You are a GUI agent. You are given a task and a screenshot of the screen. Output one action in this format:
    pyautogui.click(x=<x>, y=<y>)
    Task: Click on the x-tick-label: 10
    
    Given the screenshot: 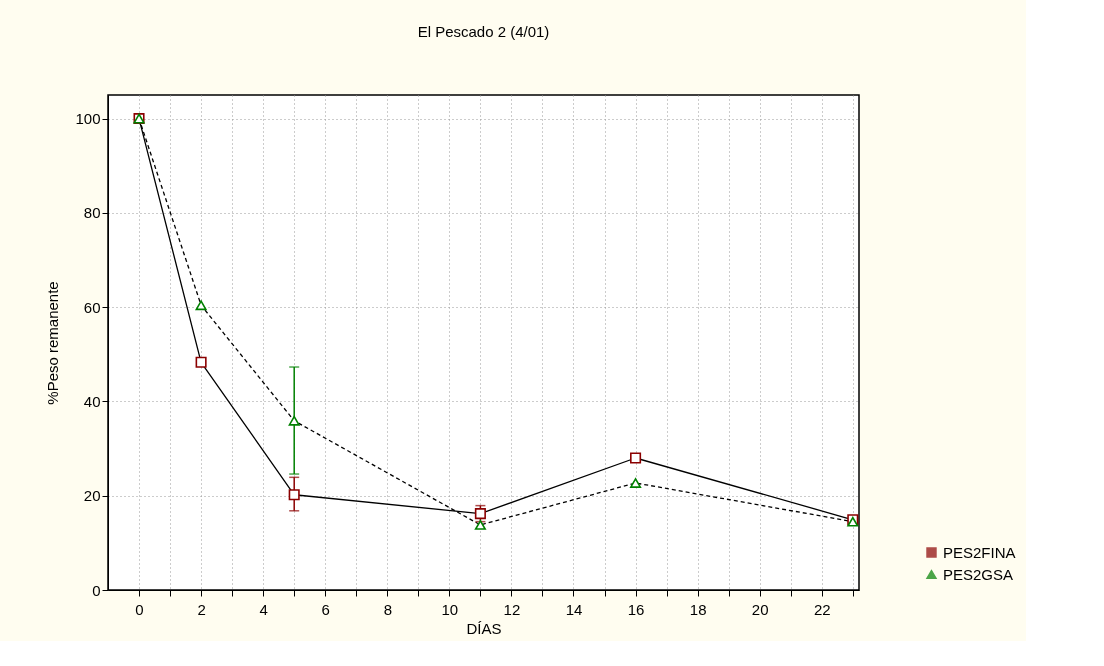 What is the action you would take?
    pyautogui.click(x=450, y=609)
    